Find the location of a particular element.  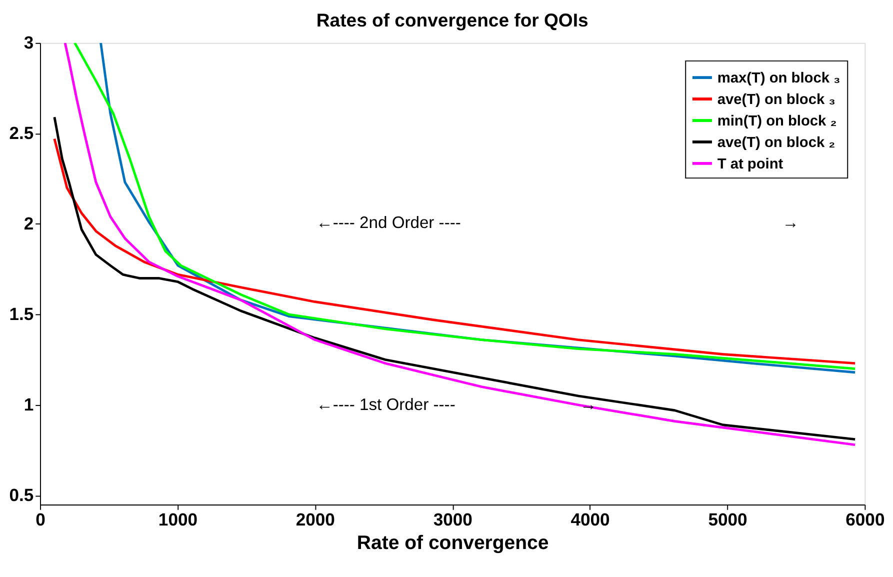

x-tick-label: 1000 is located at coordinates (178, 520).